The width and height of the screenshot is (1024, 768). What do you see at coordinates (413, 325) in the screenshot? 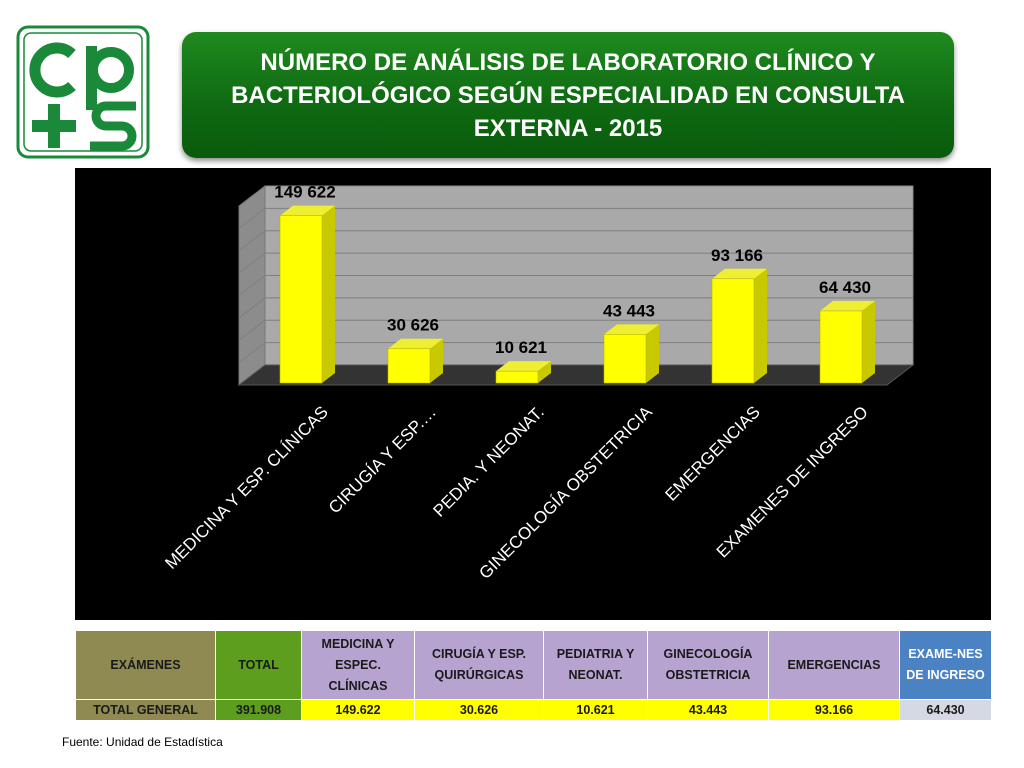
I see `data-label: 30 626` at bounding box center [413, 325].